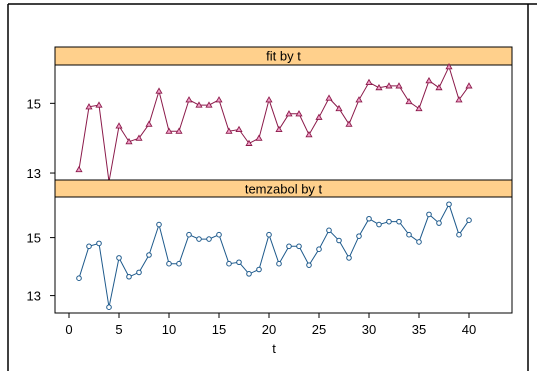  I want to click on x-tick-label: 15, so click(219, 329).